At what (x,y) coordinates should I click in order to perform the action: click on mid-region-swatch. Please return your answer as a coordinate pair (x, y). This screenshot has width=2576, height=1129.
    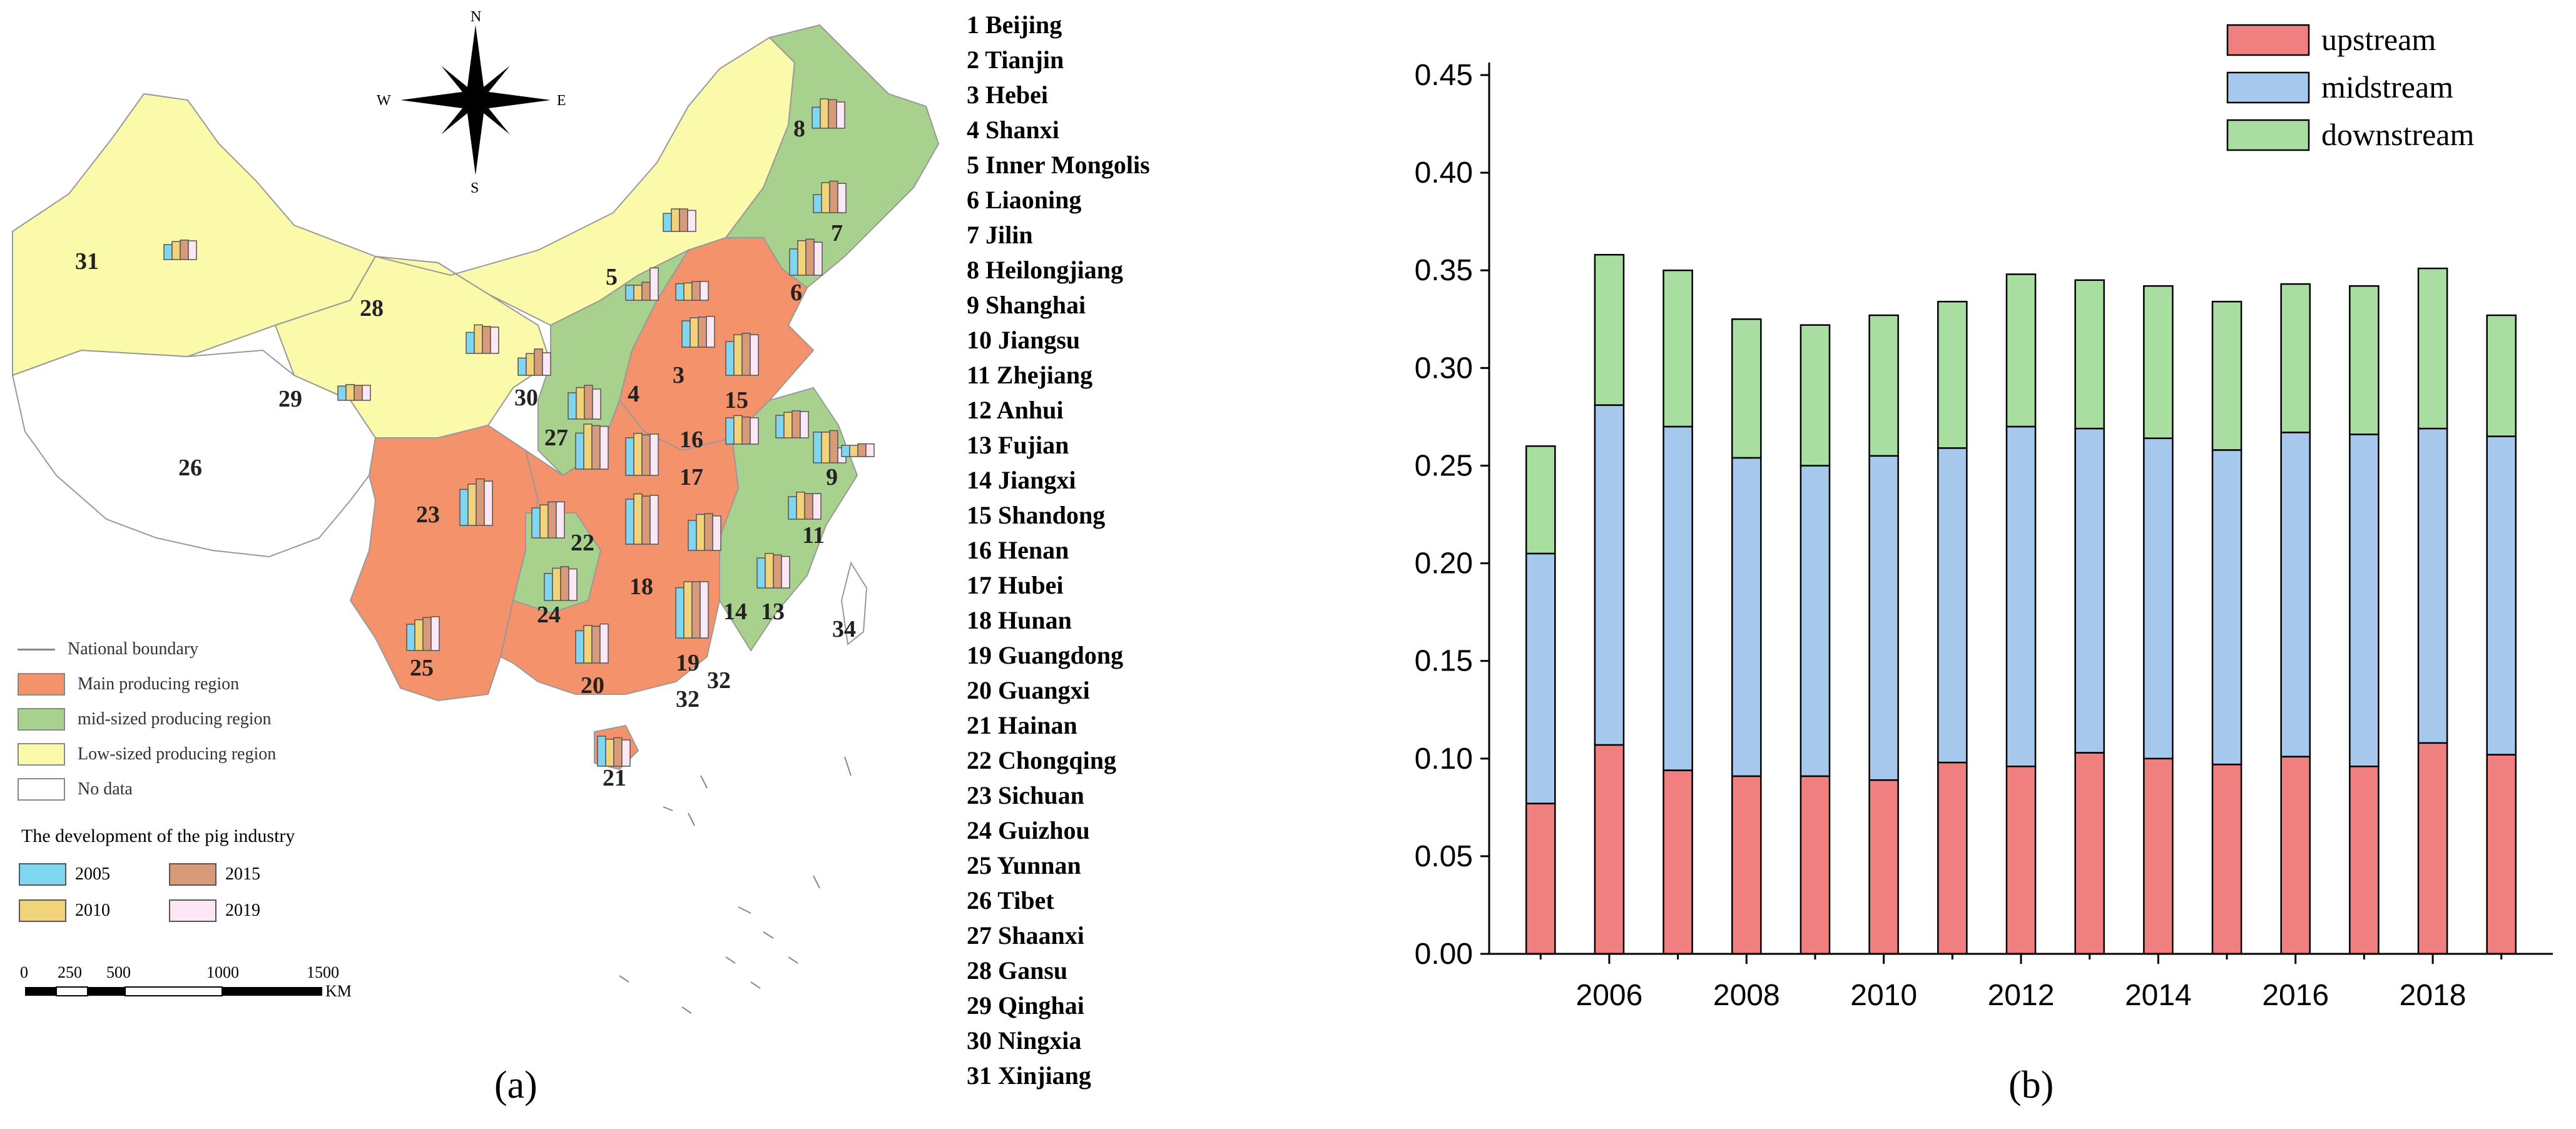
    Looking at the image, I should click on (41, 719).